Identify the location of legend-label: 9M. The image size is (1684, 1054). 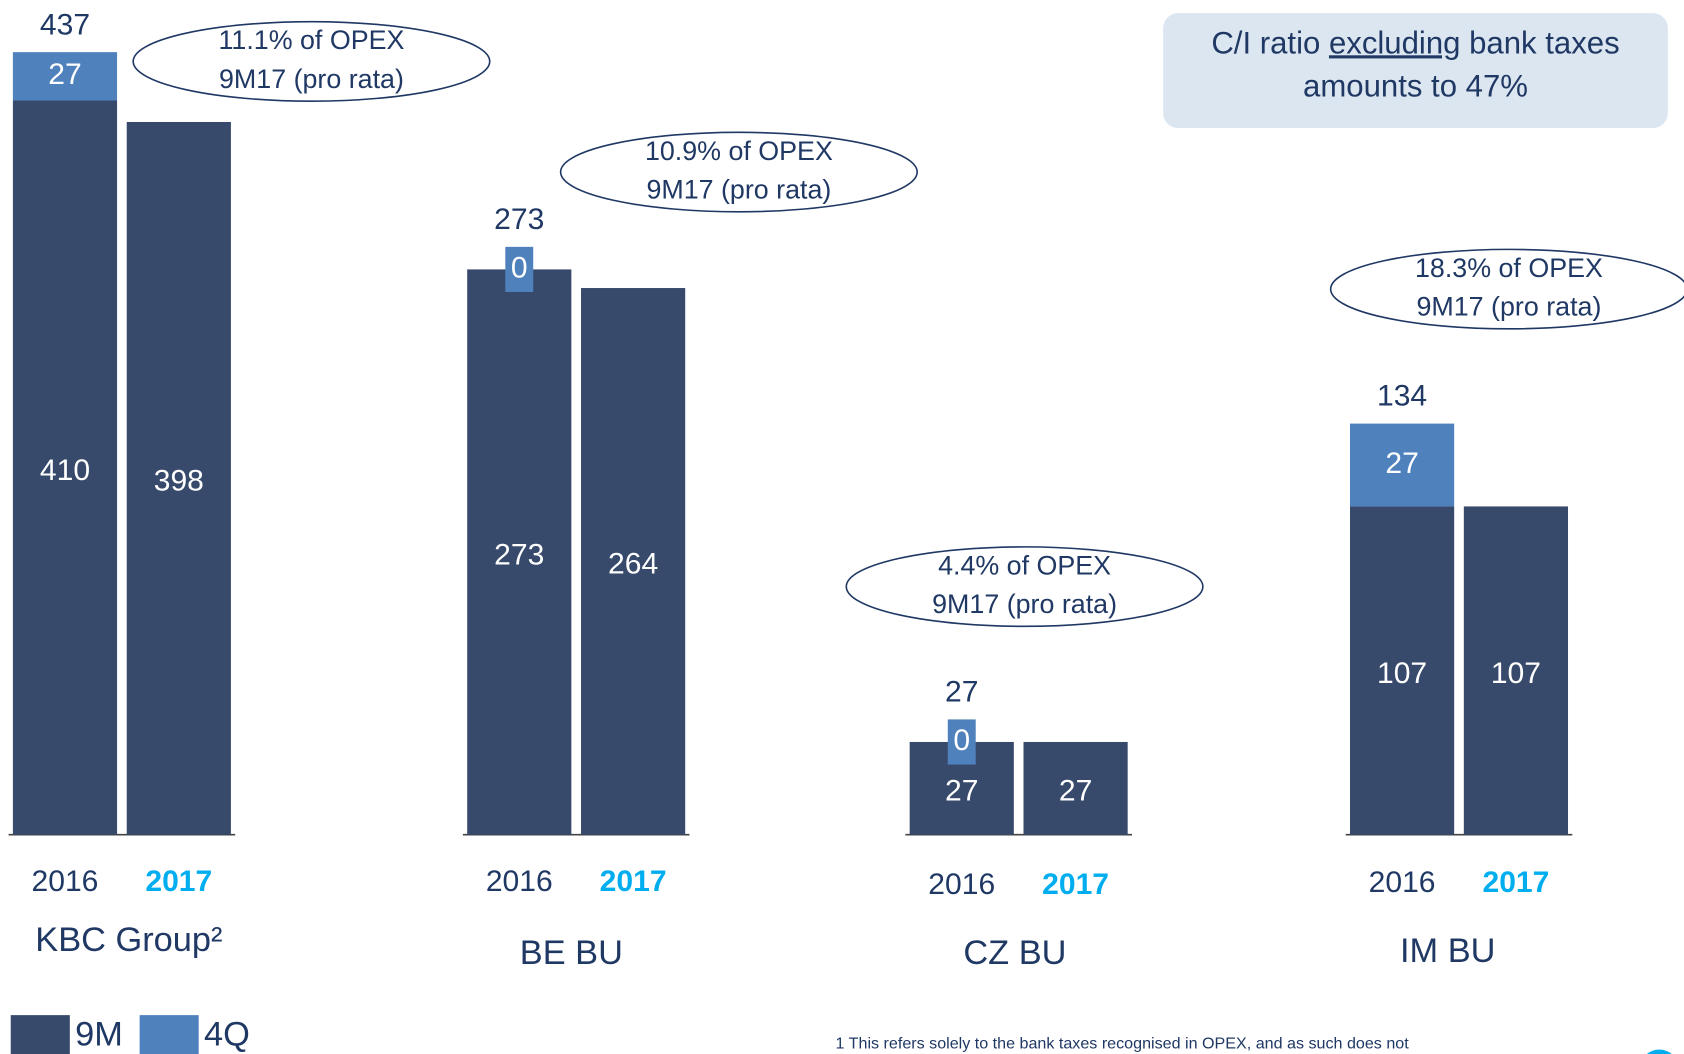
(99, 1035).